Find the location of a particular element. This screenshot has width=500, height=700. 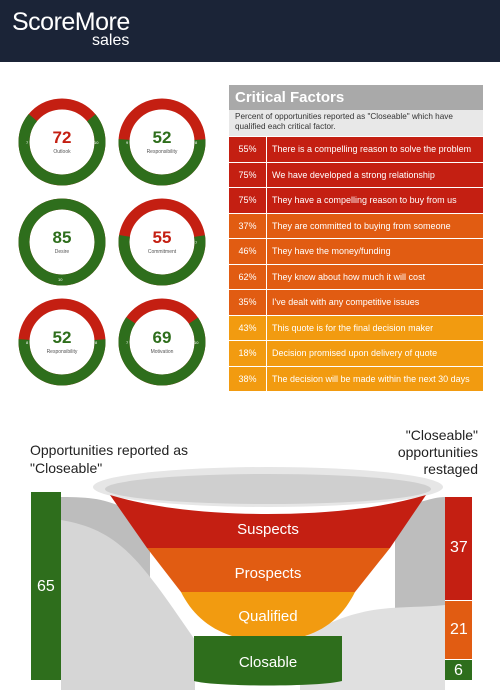

gauge-responsibility: 52 Responsibility 9 8 is located at coordinates (162, 142).